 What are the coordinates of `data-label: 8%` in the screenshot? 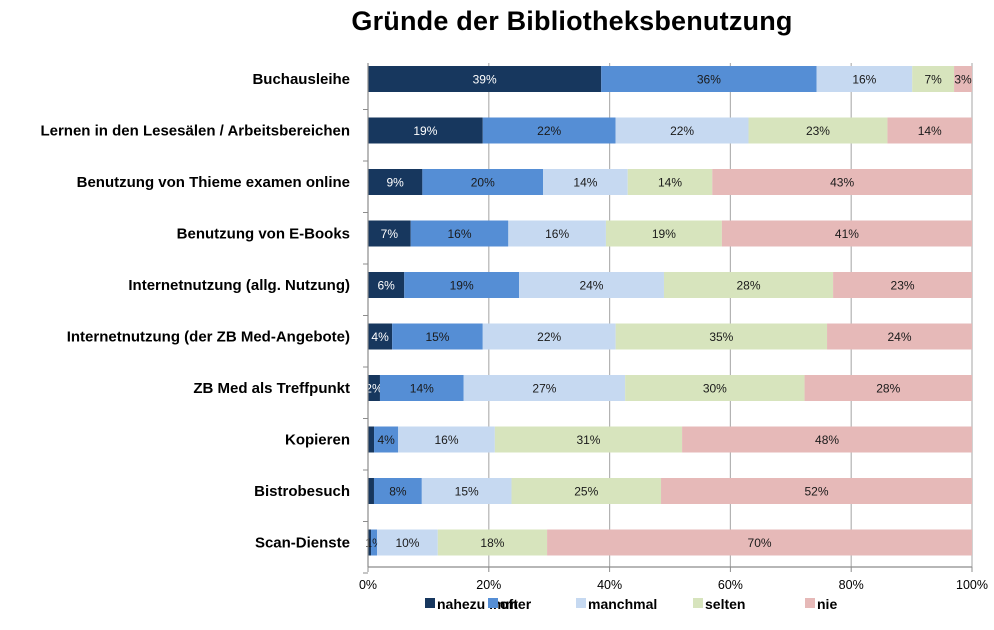 It's located at (398, 492).